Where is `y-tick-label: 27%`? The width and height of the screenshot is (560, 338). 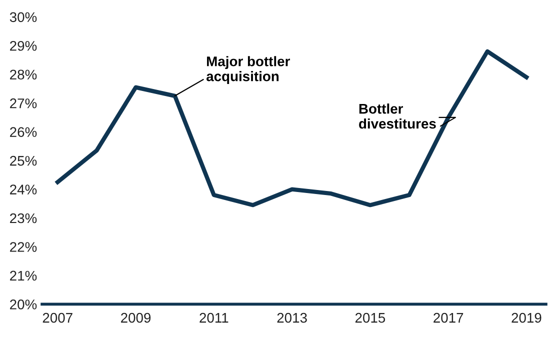
y-tick-label: 27% is located at coordinates (23, 103).